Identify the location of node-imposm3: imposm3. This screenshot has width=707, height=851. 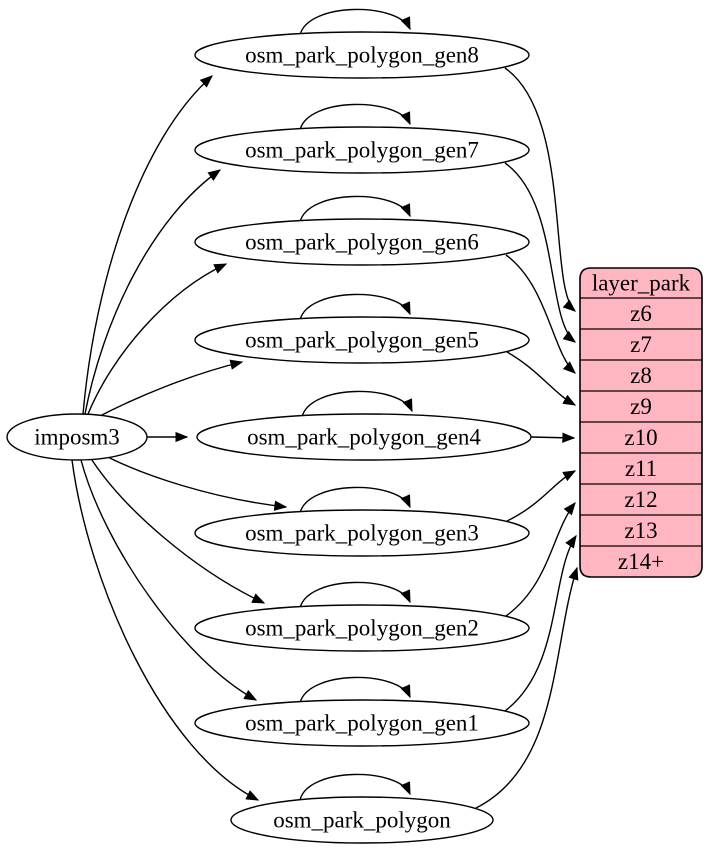
(77, 437).